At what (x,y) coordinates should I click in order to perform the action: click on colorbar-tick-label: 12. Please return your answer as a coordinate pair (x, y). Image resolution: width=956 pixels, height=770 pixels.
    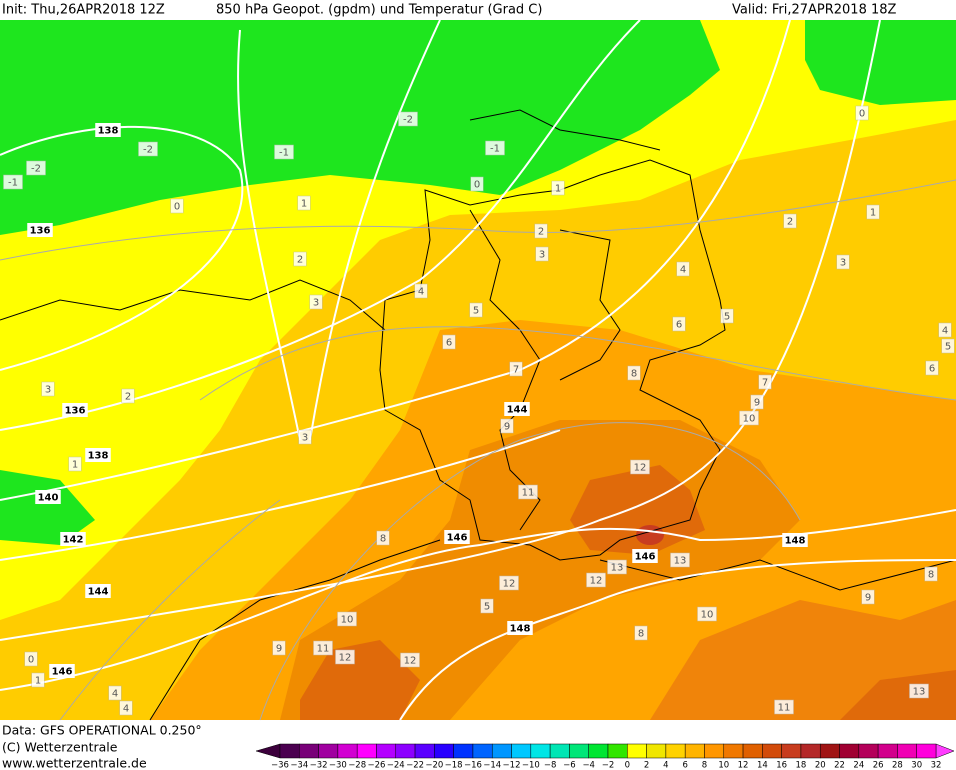
    Looking at the image, I should click on (743, 765).